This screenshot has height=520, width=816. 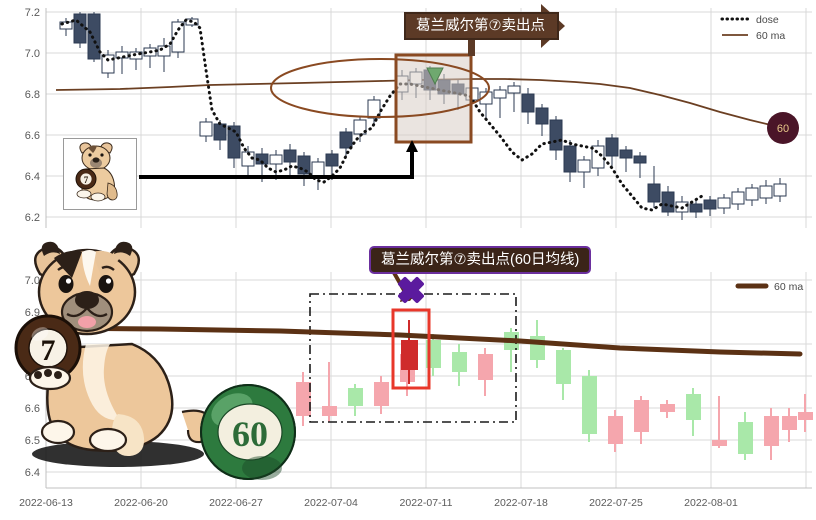 What do you see at coordinates (426, 503) in the screenshot?
I see `xtick-4: 2022-07-11` at bounding box center [426, 503].